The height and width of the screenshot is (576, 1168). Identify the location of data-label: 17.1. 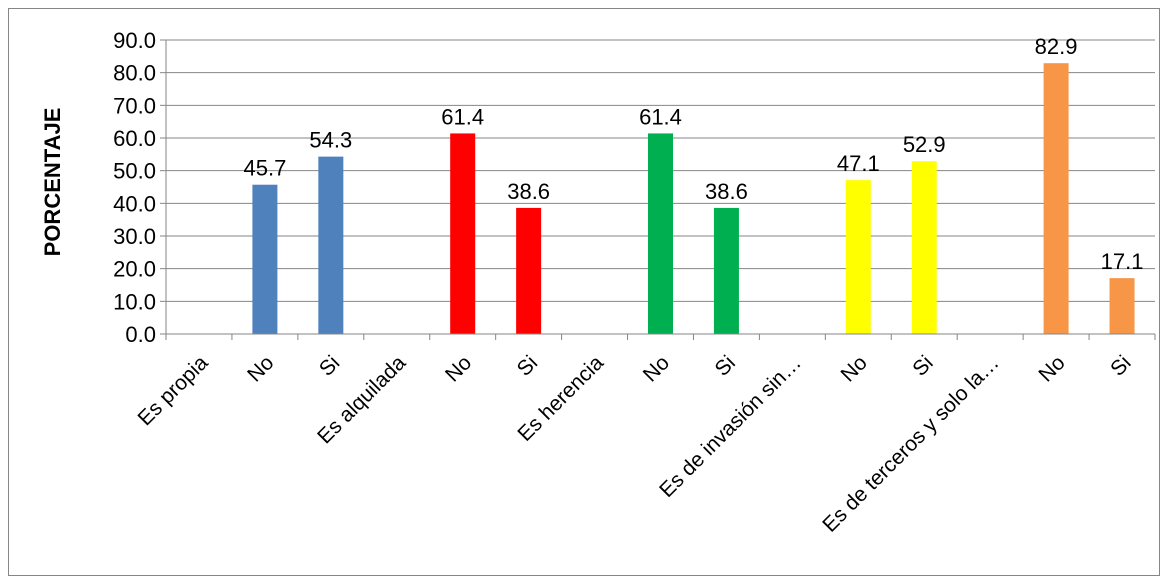
(1122, 261).